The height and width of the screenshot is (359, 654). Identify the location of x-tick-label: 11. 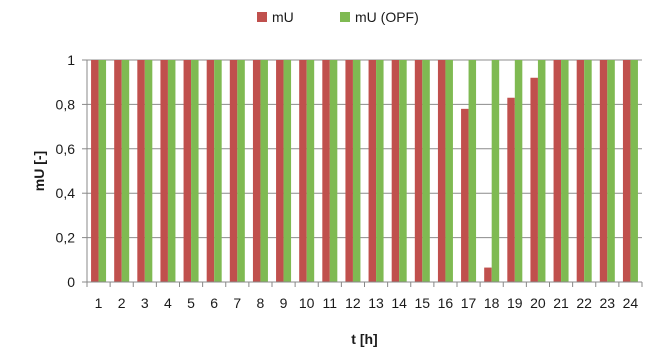
(330, 303).